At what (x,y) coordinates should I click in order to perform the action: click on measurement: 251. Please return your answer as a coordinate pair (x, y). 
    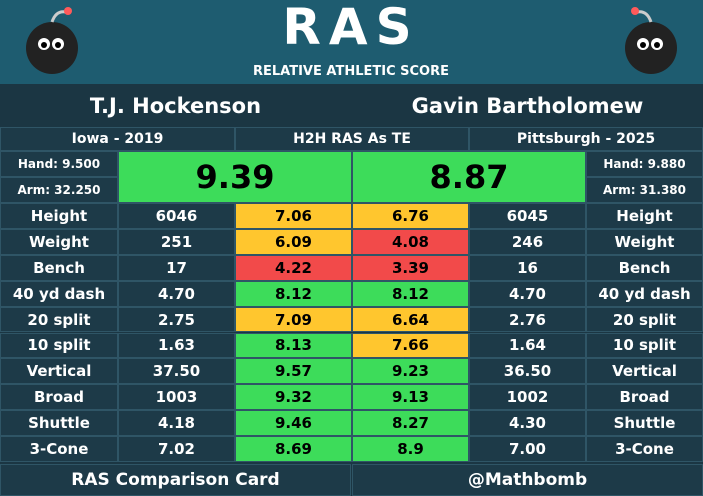
    Looking at the image, I should click on (176, 241).